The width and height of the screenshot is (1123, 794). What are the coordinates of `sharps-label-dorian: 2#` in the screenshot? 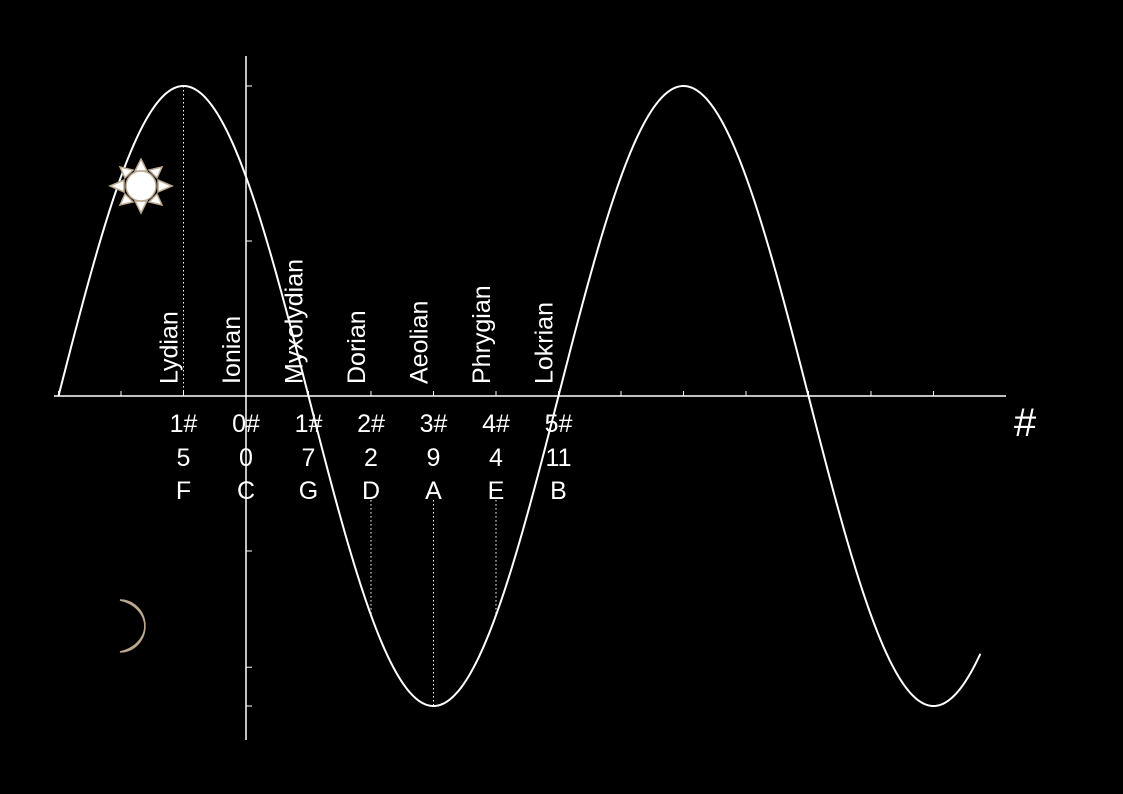 It's located at (371, 424).